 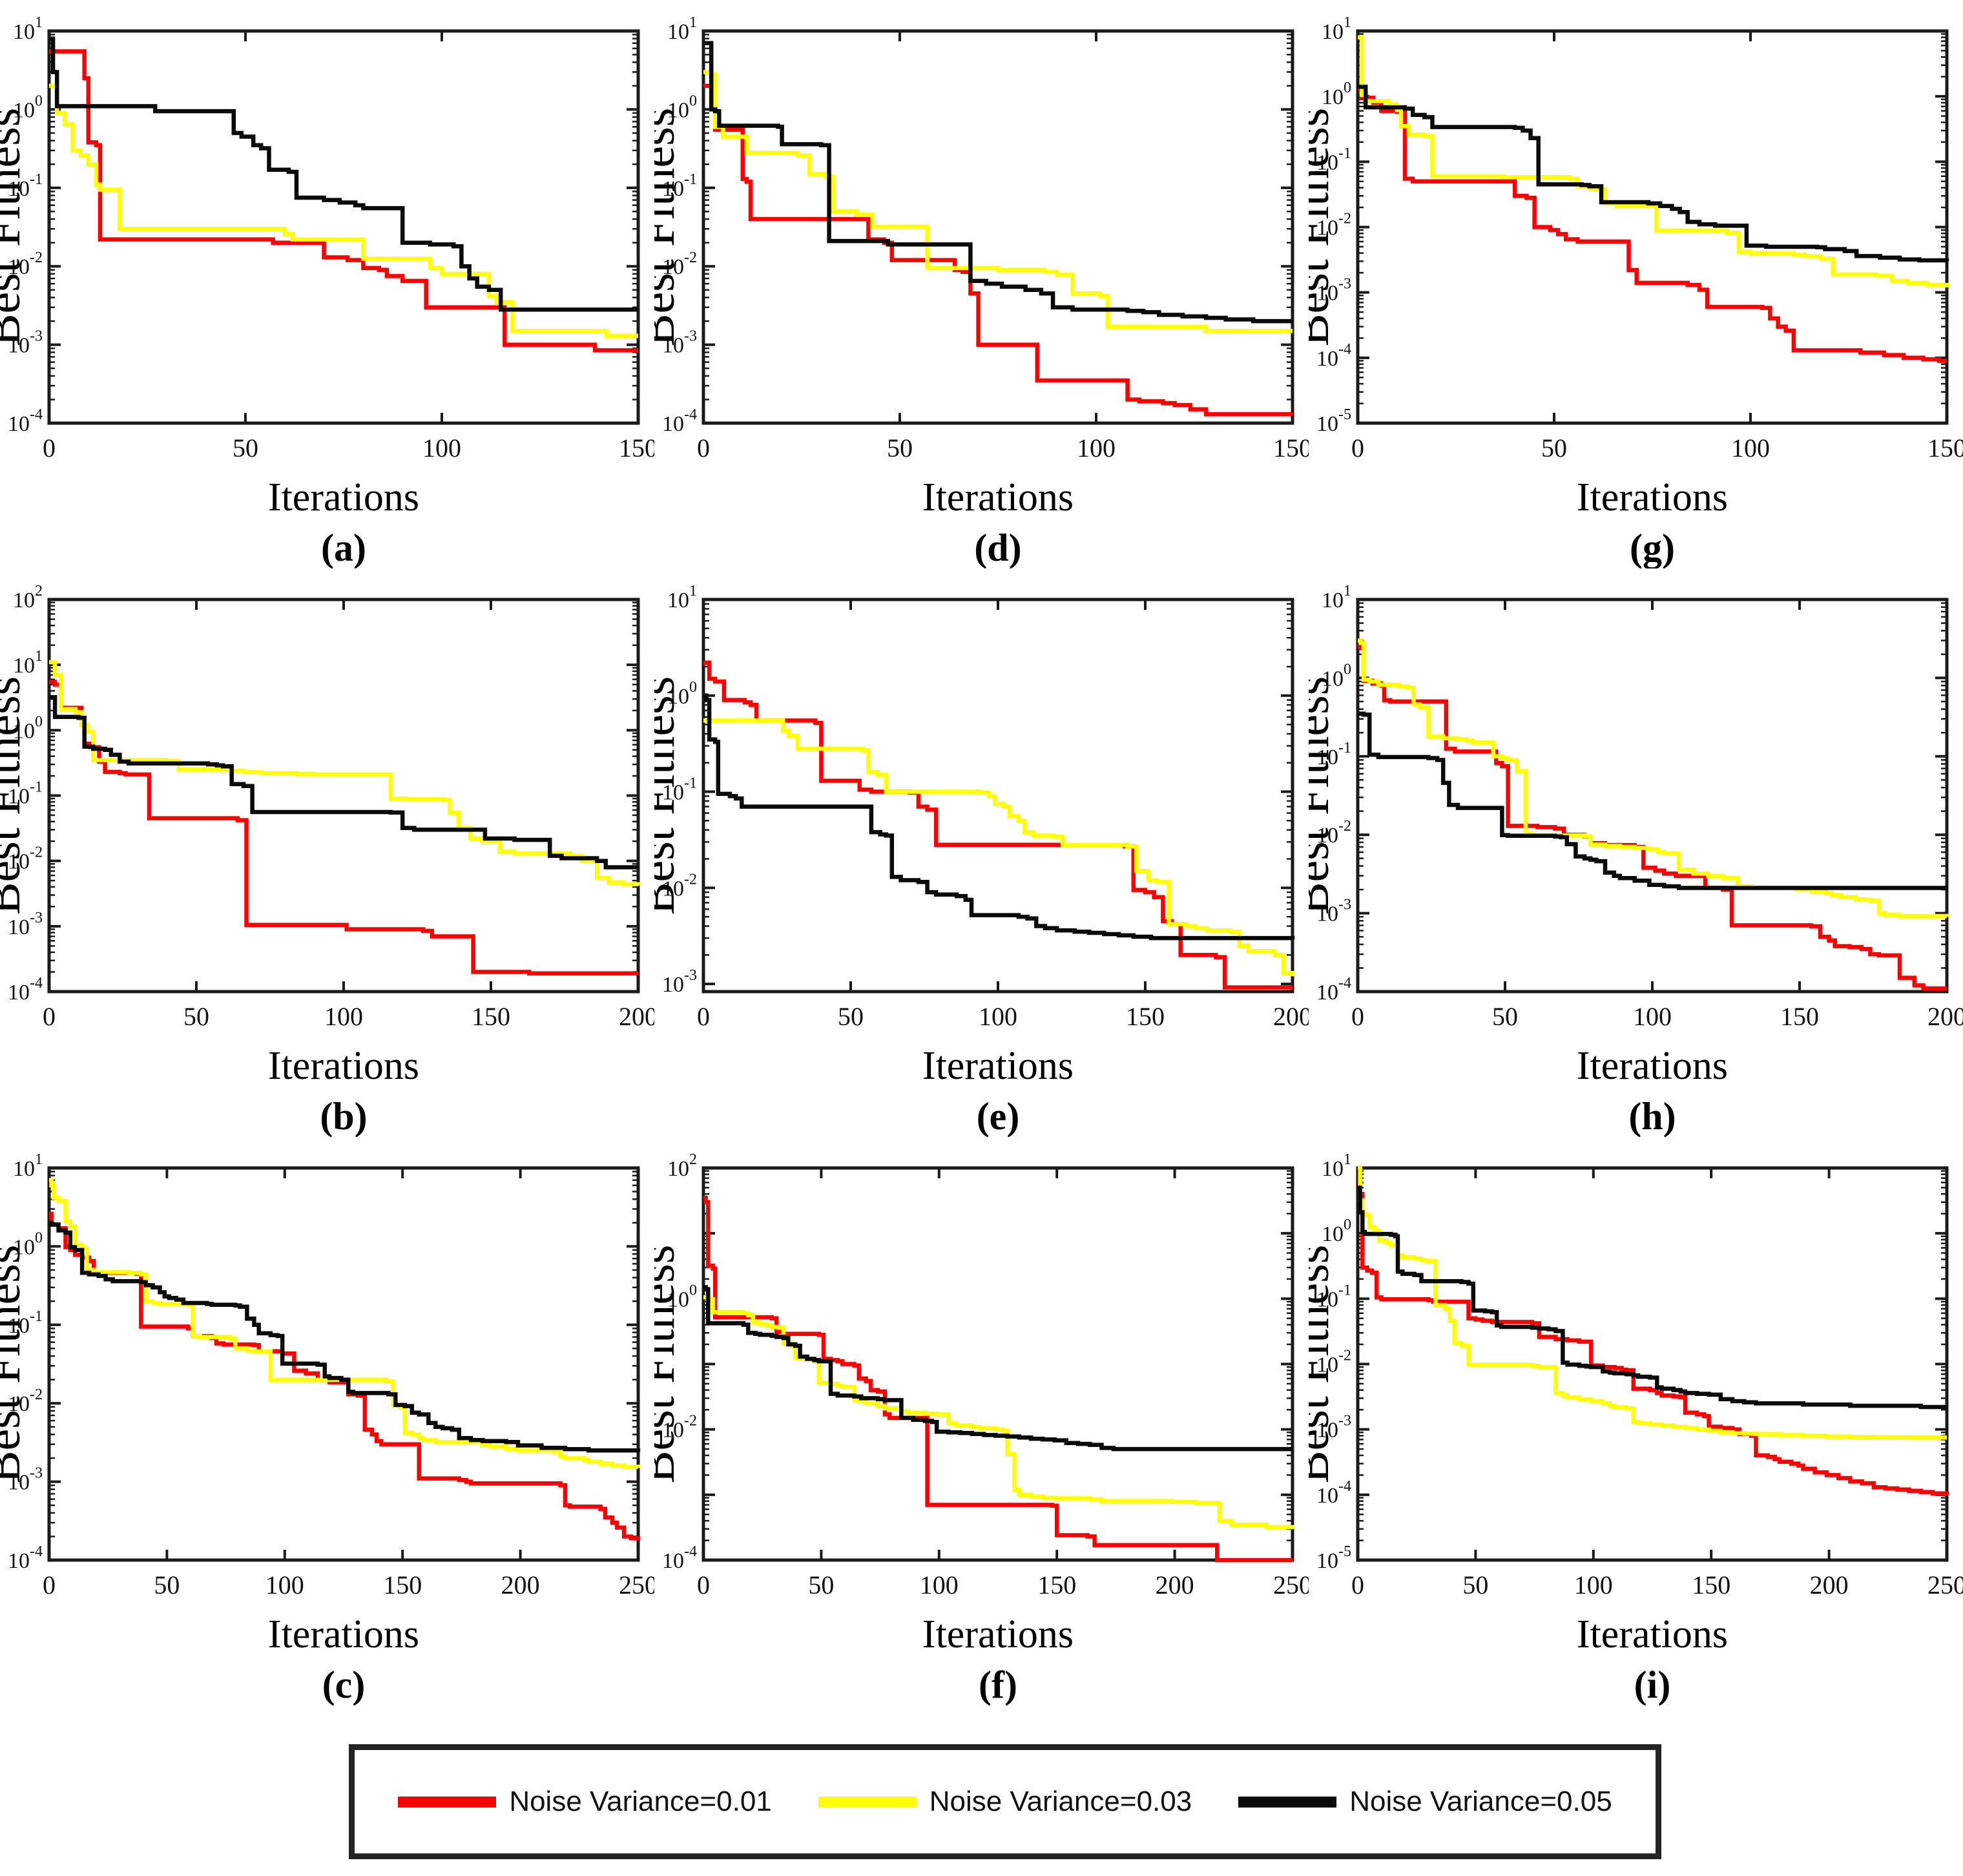 What do you see at coordinates (682, 1166) in the screenshot?
I see `y-tick-label: 10²` at bounding box center [682, 1166].